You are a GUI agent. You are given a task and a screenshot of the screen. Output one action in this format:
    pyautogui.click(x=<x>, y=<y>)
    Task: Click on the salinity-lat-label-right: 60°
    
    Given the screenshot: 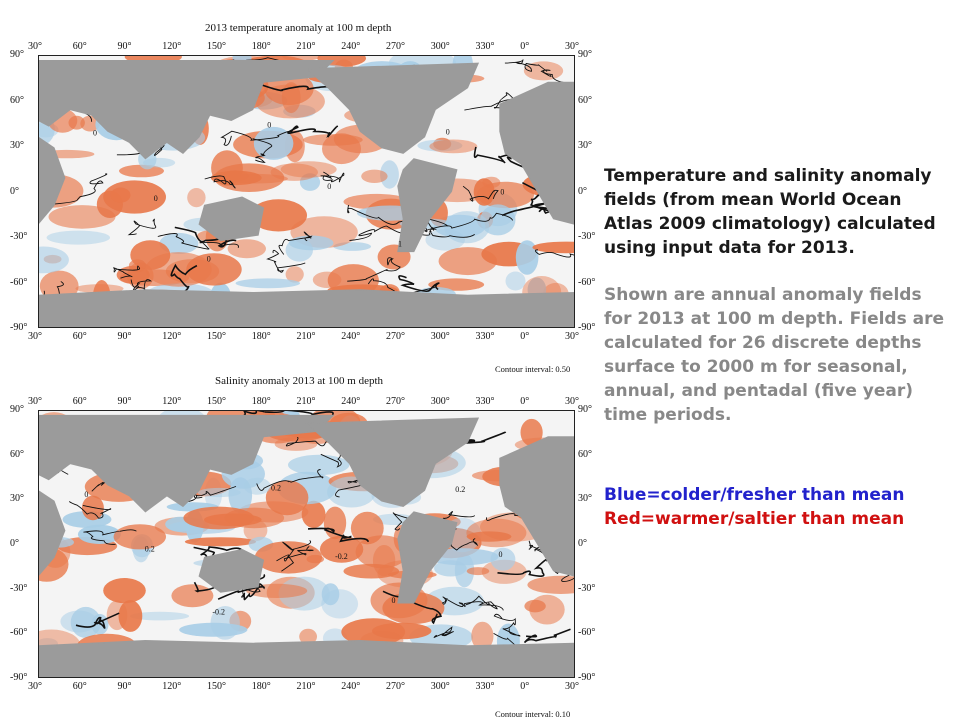 What is the action you would take?
    pyautogui.click(x=585, y=454)
    